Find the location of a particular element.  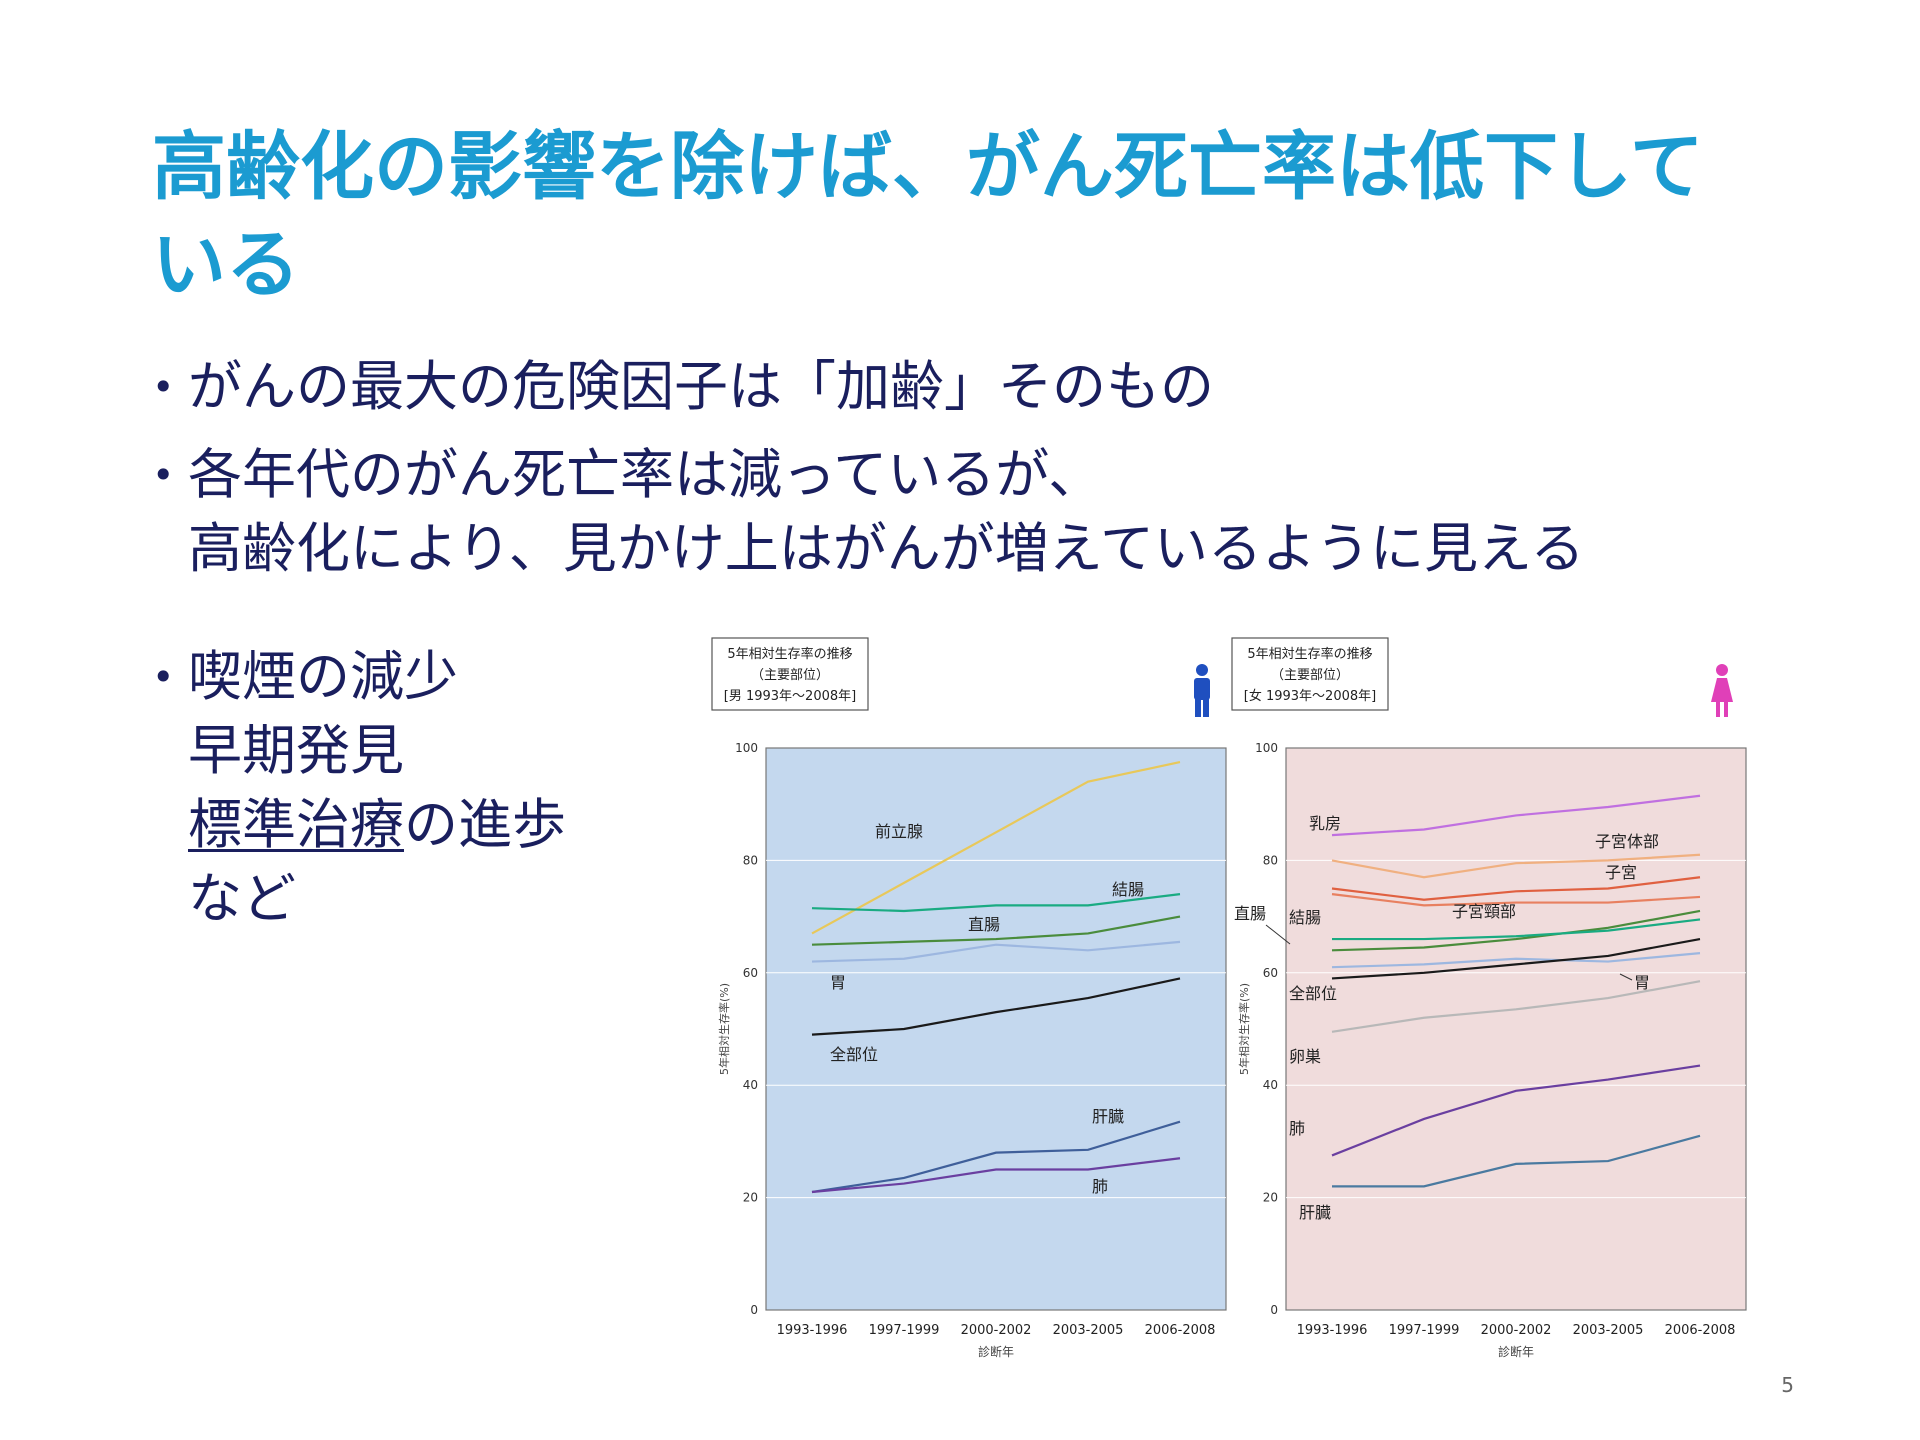

legend-box-line: [男 1993年～2008年] is located at coordinates (790, 696).